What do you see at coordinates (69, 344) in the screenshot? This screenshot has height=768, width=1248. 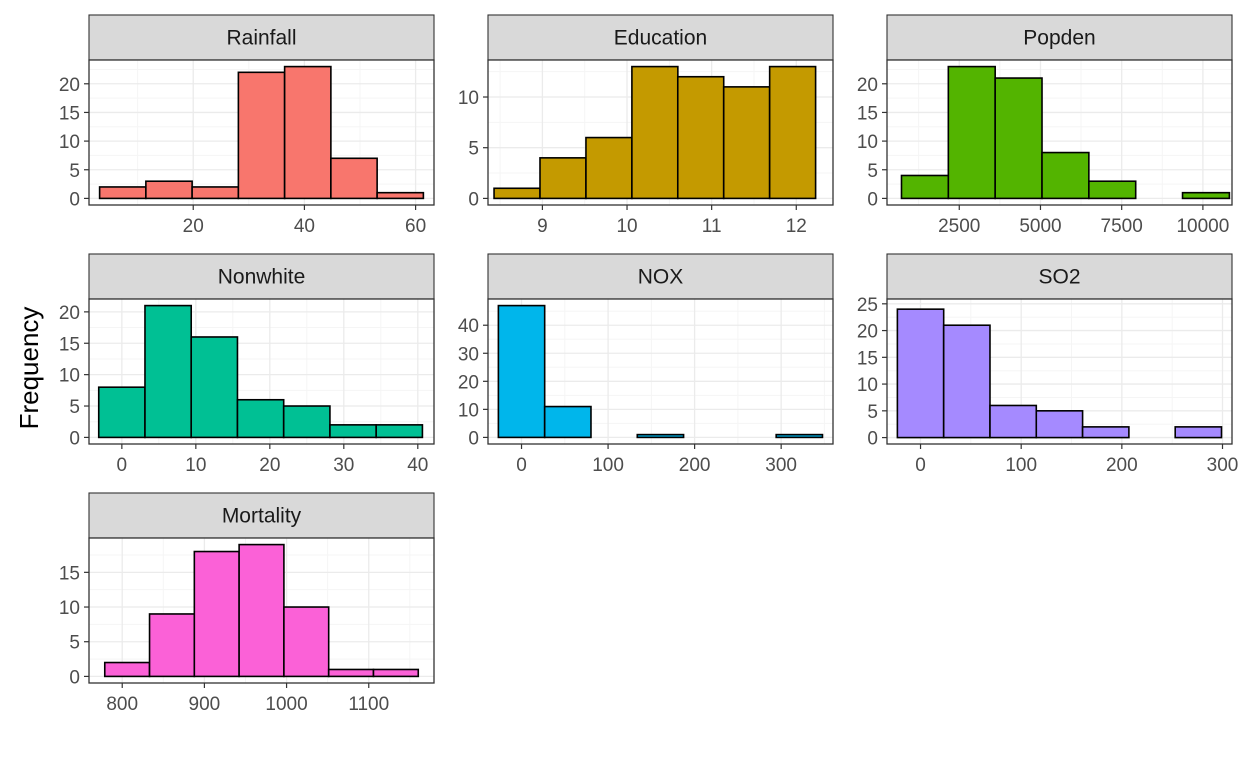 I see `y-tick-label-nonwhite-3: 15` at bounding box center [69, 344].